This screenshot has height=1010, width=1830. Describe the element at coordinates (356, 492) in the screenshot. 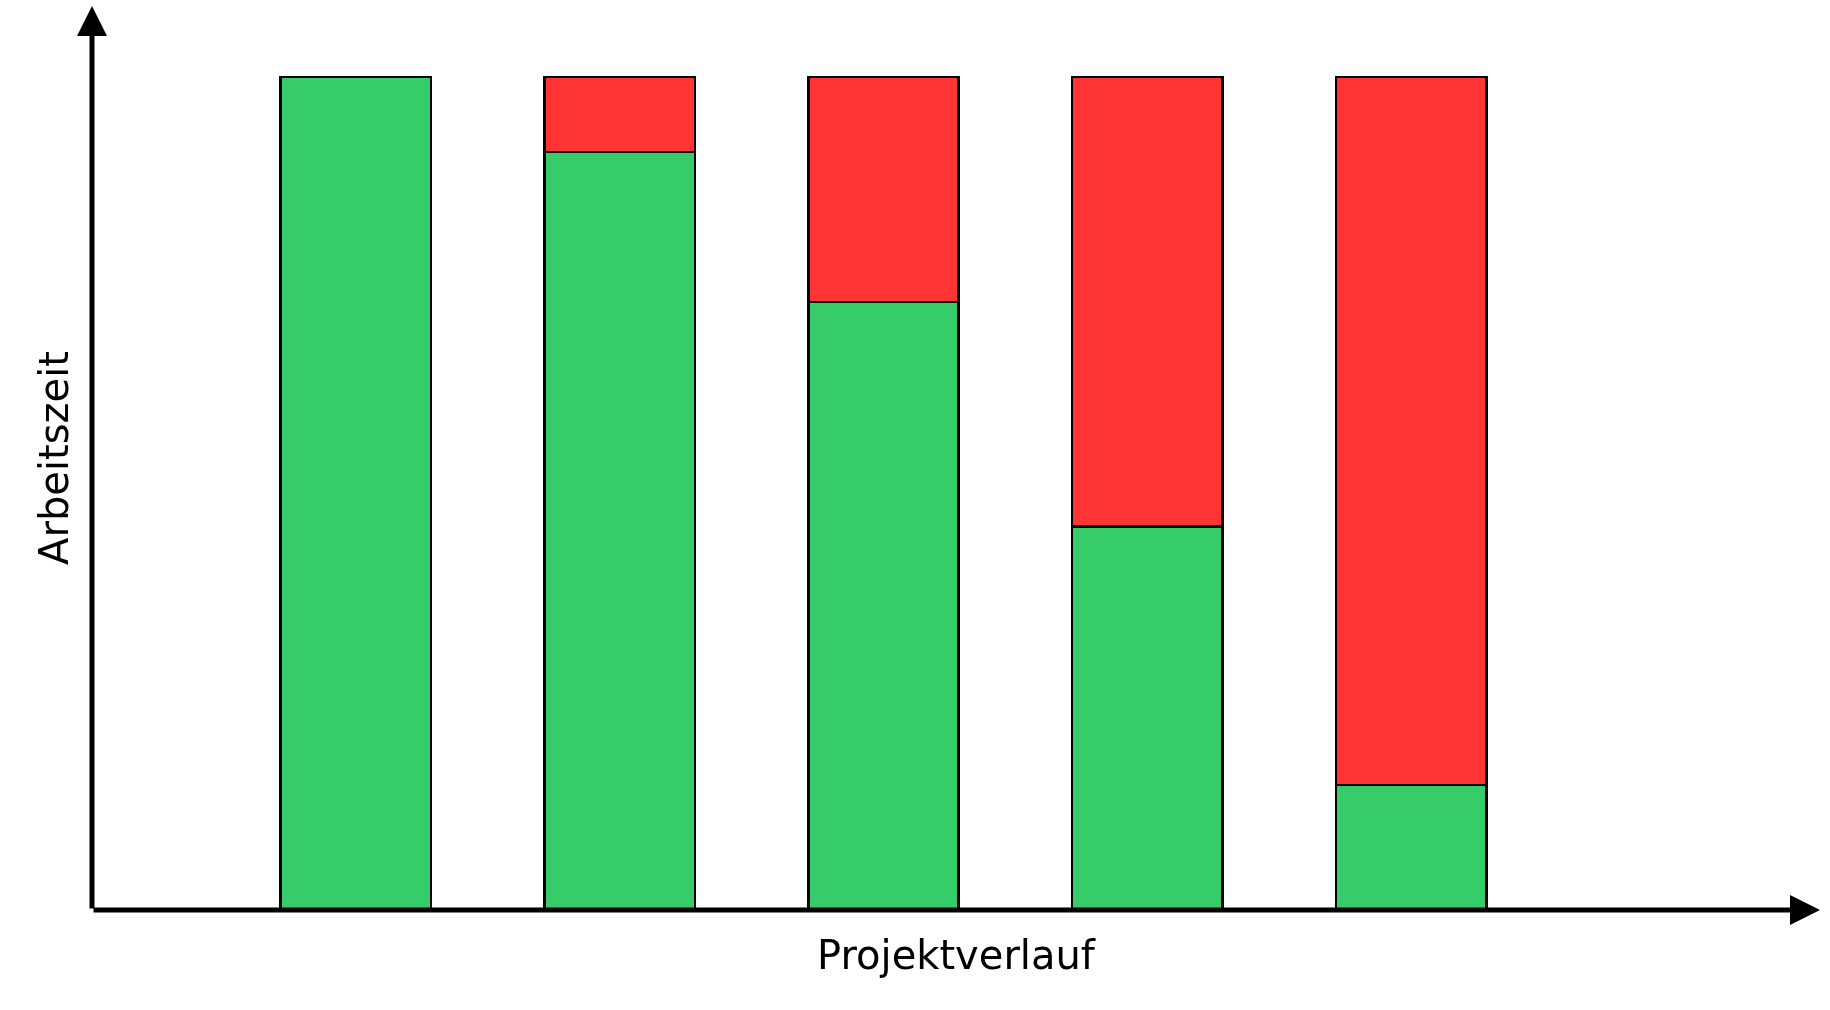

I see `bar` at that location.